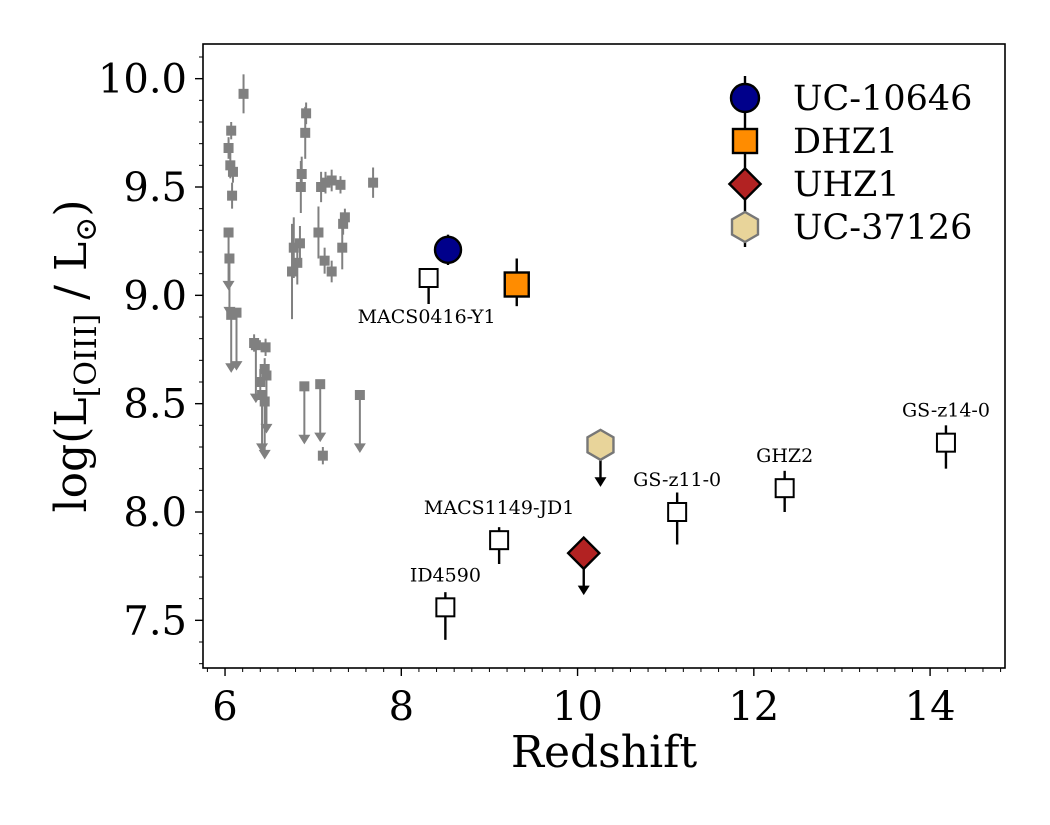  Describe the element at coordinates (882, 228) in the screenshot. I see `legend-label: UC-37126` at that location.